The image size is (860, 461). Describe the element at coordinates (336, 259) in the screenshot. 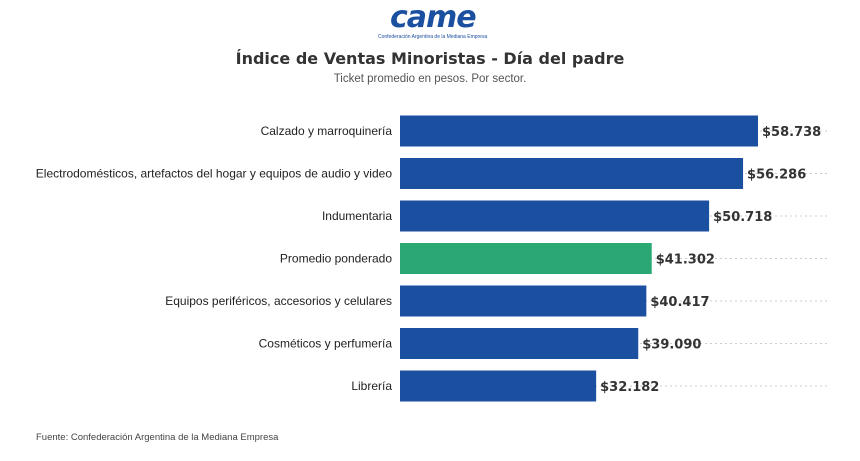

I see `category-label: Promedio ponderado` at that location.